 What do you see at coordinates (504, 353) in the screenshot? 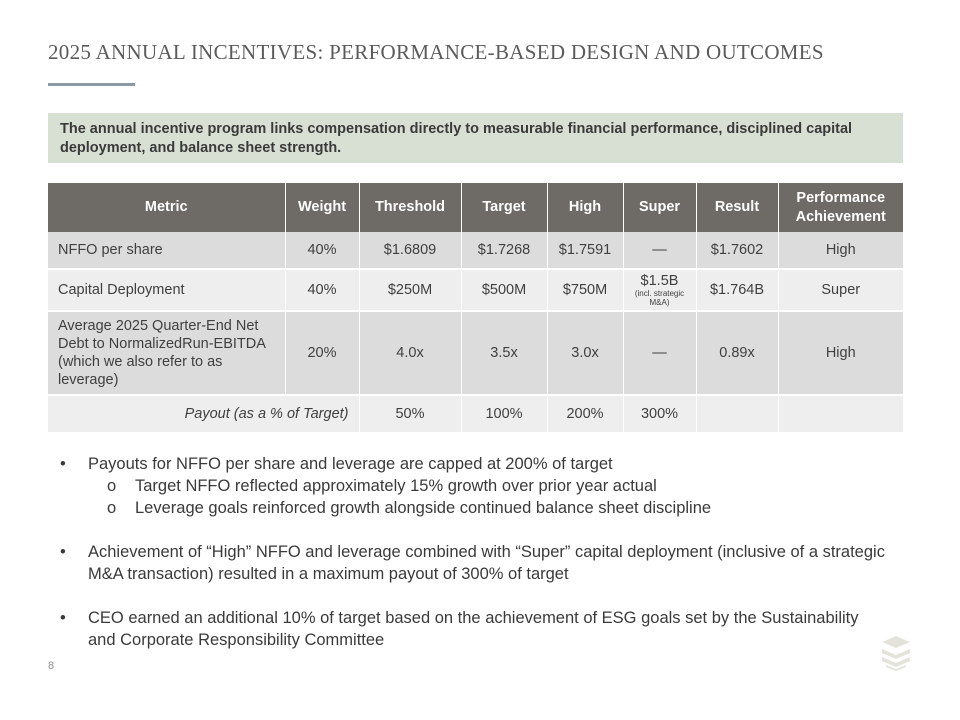
I see `cell-target: 3.5x` at bounding box center [504, 353].